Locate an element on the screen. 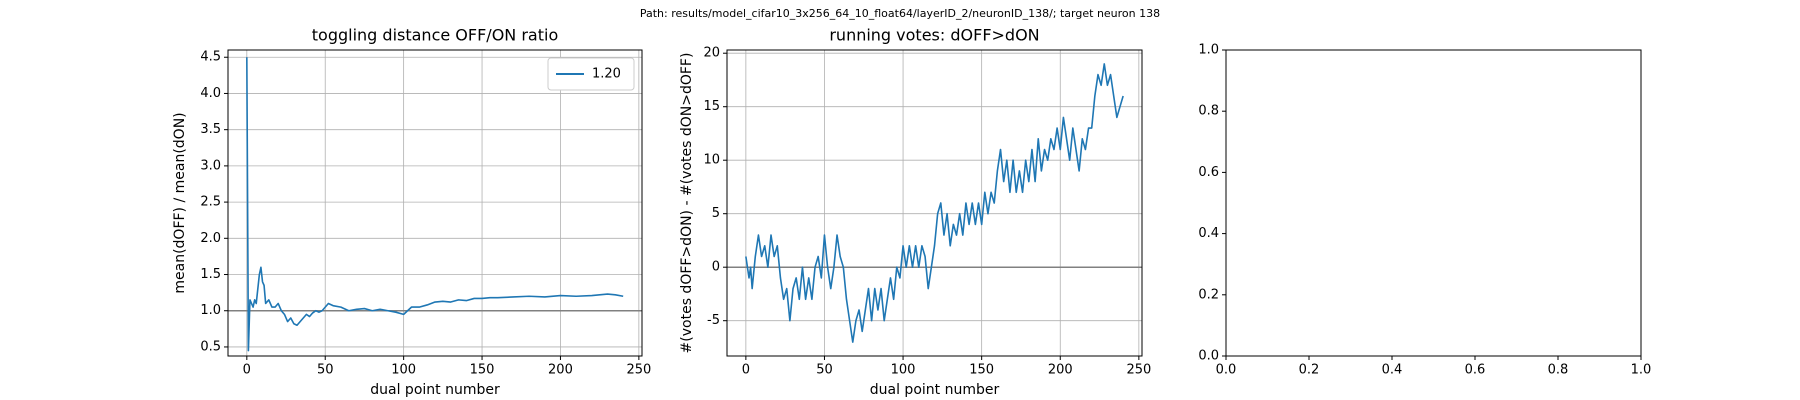 This screenshot has width=1800, height=400. legend-label: 1.20 is located at coordinates (606, 74).